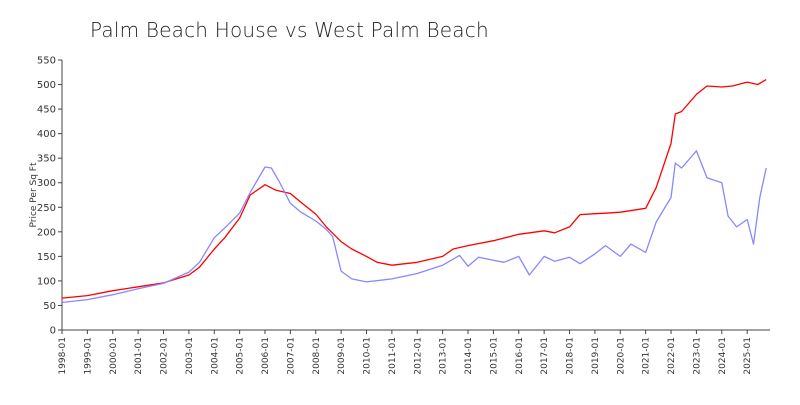 This screenshot has height=405, width=800. I want to click on x-tick-label: 2004-01, so click(215, 356).